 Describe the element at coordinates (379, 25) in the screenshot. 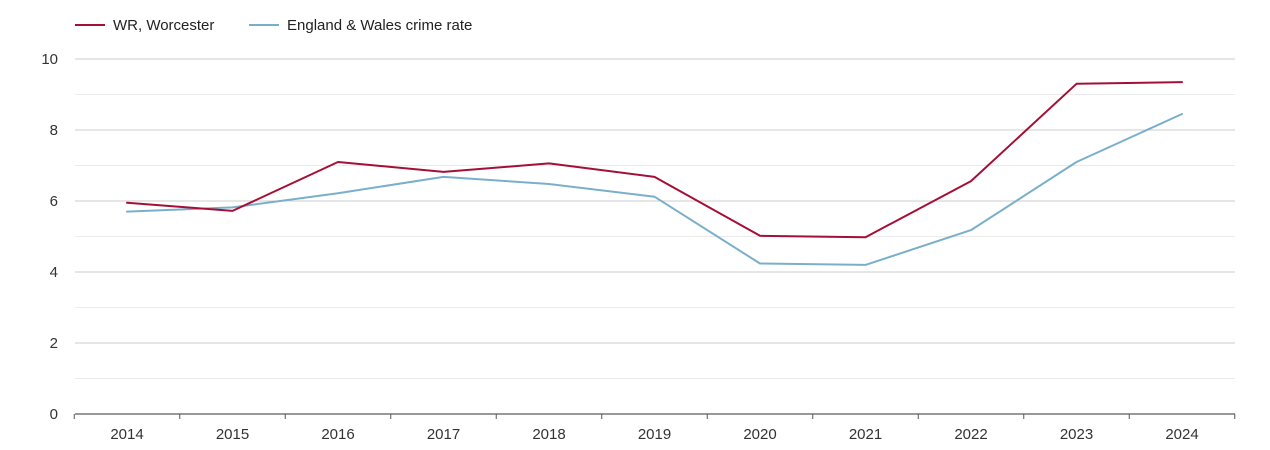

I see `legend-label: England & Wales crime rate` at that location.